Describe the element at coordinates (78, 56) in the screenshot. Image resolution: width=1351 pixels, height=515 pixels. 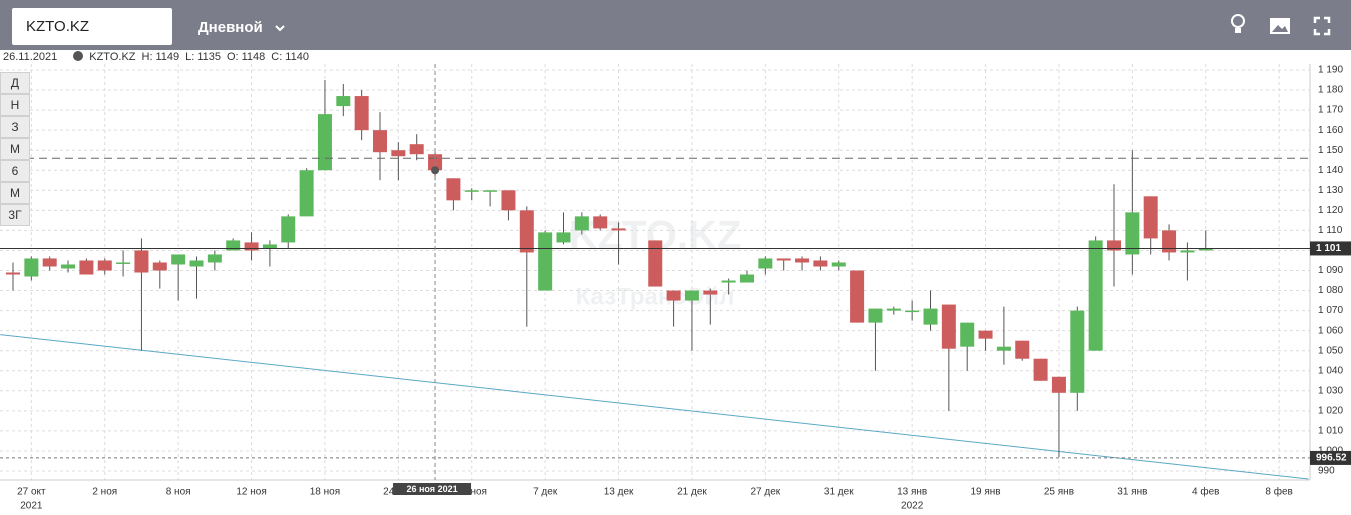
I see `info-dot` at that location.